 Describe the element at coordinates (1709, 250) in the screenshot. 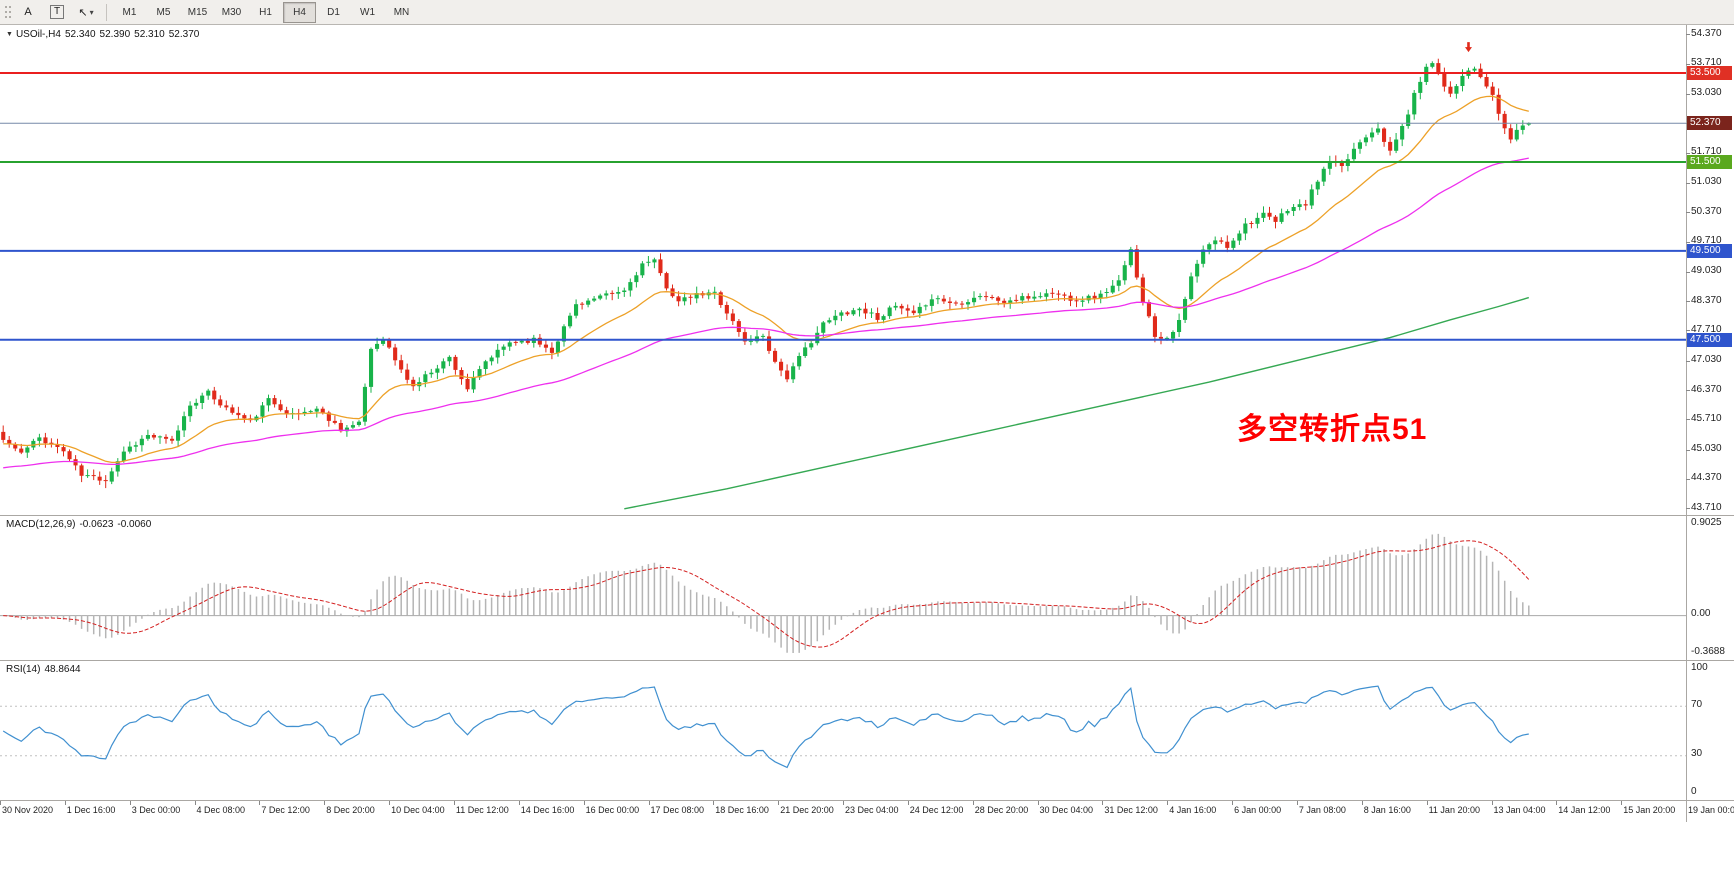

I see `price-line-badge: 49.500` at that location.